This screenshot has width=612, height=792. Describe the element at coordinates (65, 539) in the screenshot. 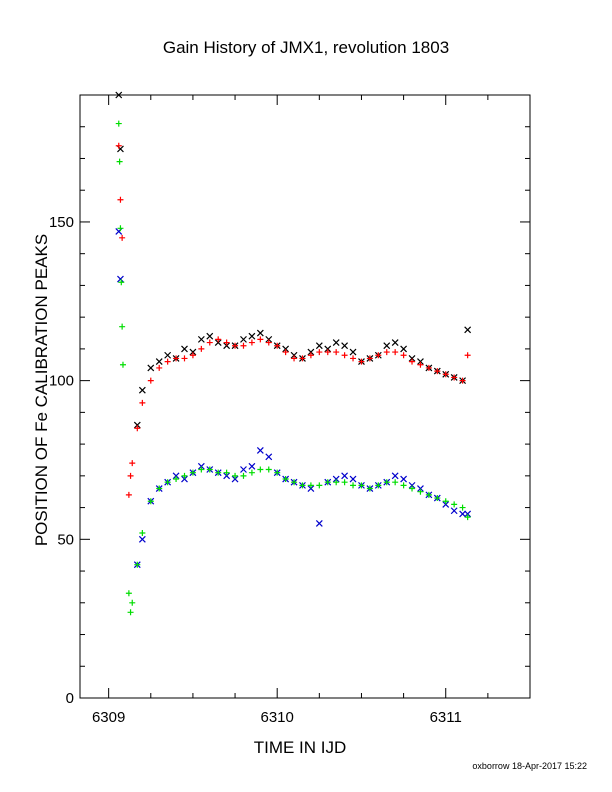

I see `y-tick-label: 50` at that location.